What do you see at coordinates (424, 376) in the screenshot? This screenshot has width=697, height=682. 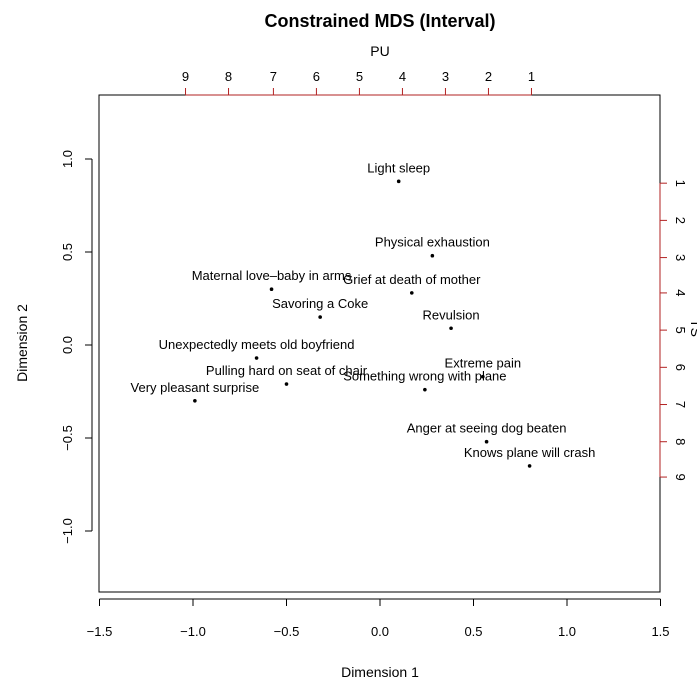 I see `point-label: Something wrong with plane` at bounding box center [424, 376].